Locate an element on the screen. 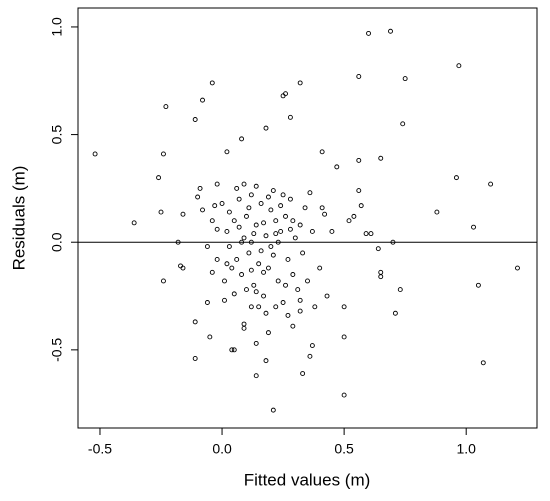  x-axis-label: Fitted values (m) is located at coordinates (307, 479).